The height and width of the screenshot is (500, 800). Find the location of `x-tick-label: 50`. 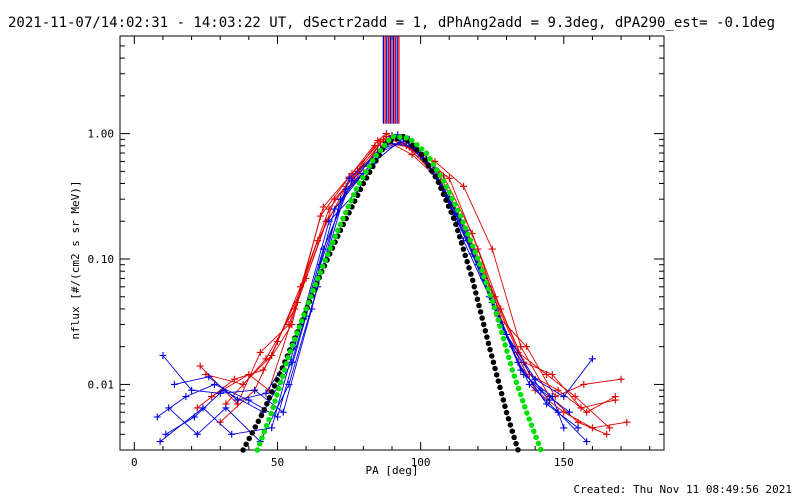

x-tick-label: 50 is located at coordinates (277, 462).